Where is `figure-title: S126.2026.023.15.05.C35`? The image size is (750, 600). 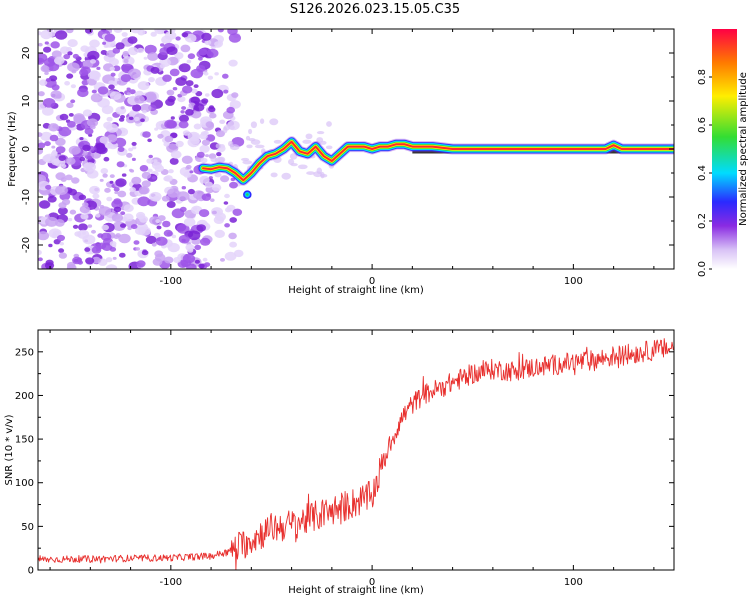 figure-title: S126.2026.023.15.05.C35 is located at coordinates (375, 9).